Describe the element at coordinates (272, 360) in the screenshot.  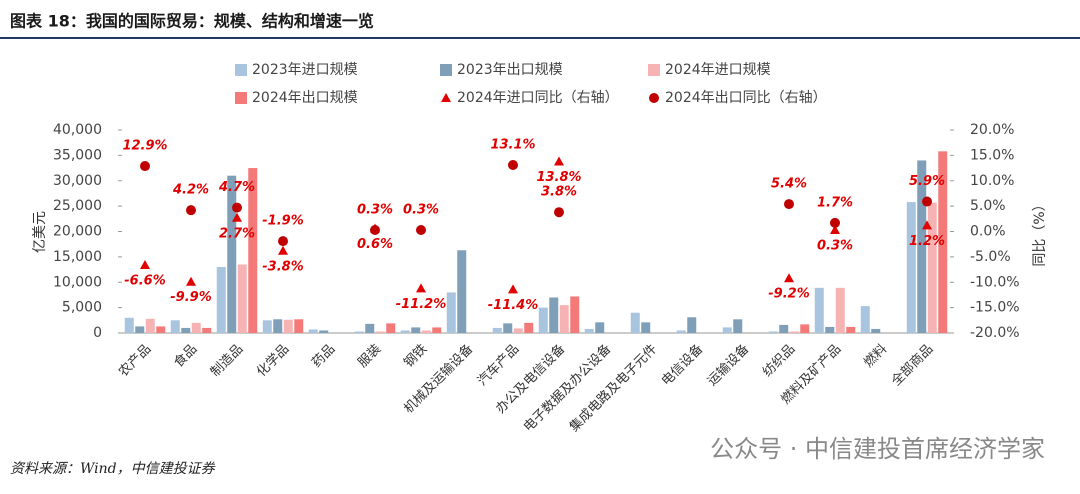
I see `x-tick-label: 化学品` at that location.